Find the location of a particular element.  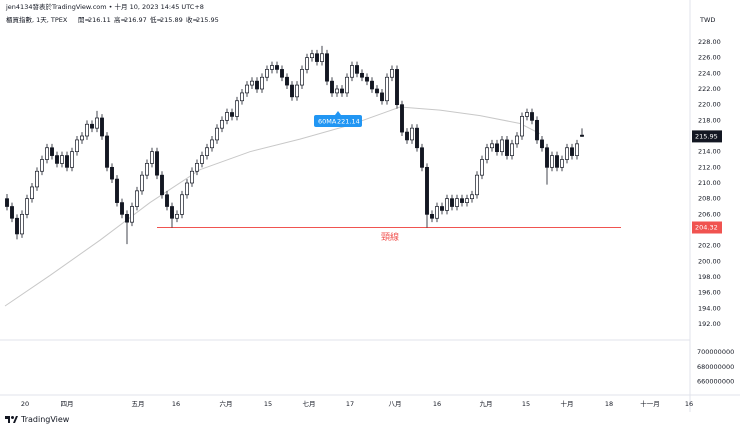

ohlc-label: 開= is located at coordinates (84, 20).